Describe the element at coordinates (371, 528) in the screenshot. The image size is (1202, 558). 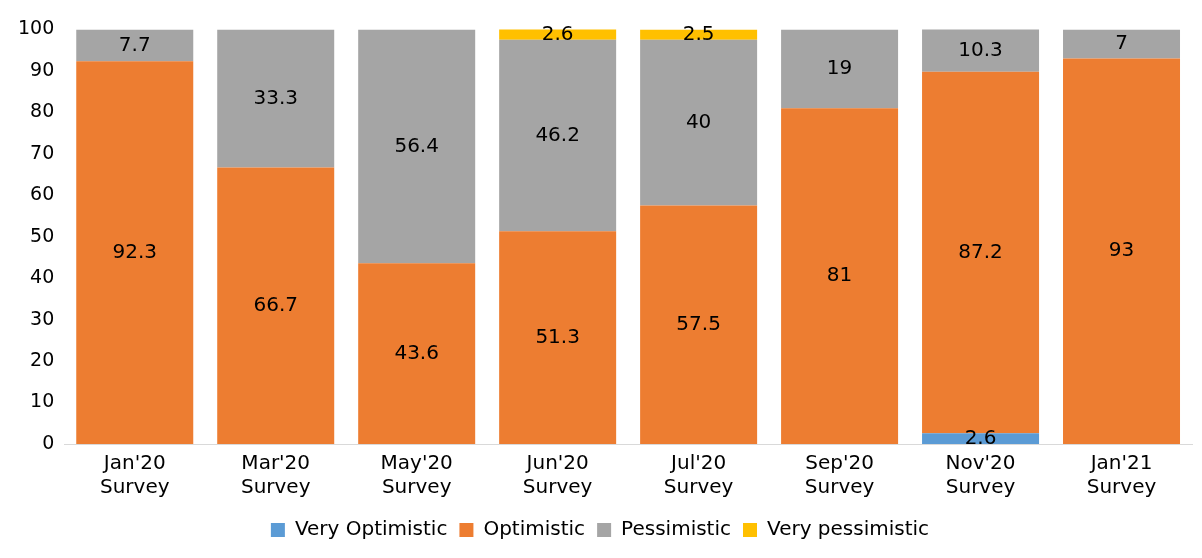
I see `legend-label: Very Optimistic` at that location.